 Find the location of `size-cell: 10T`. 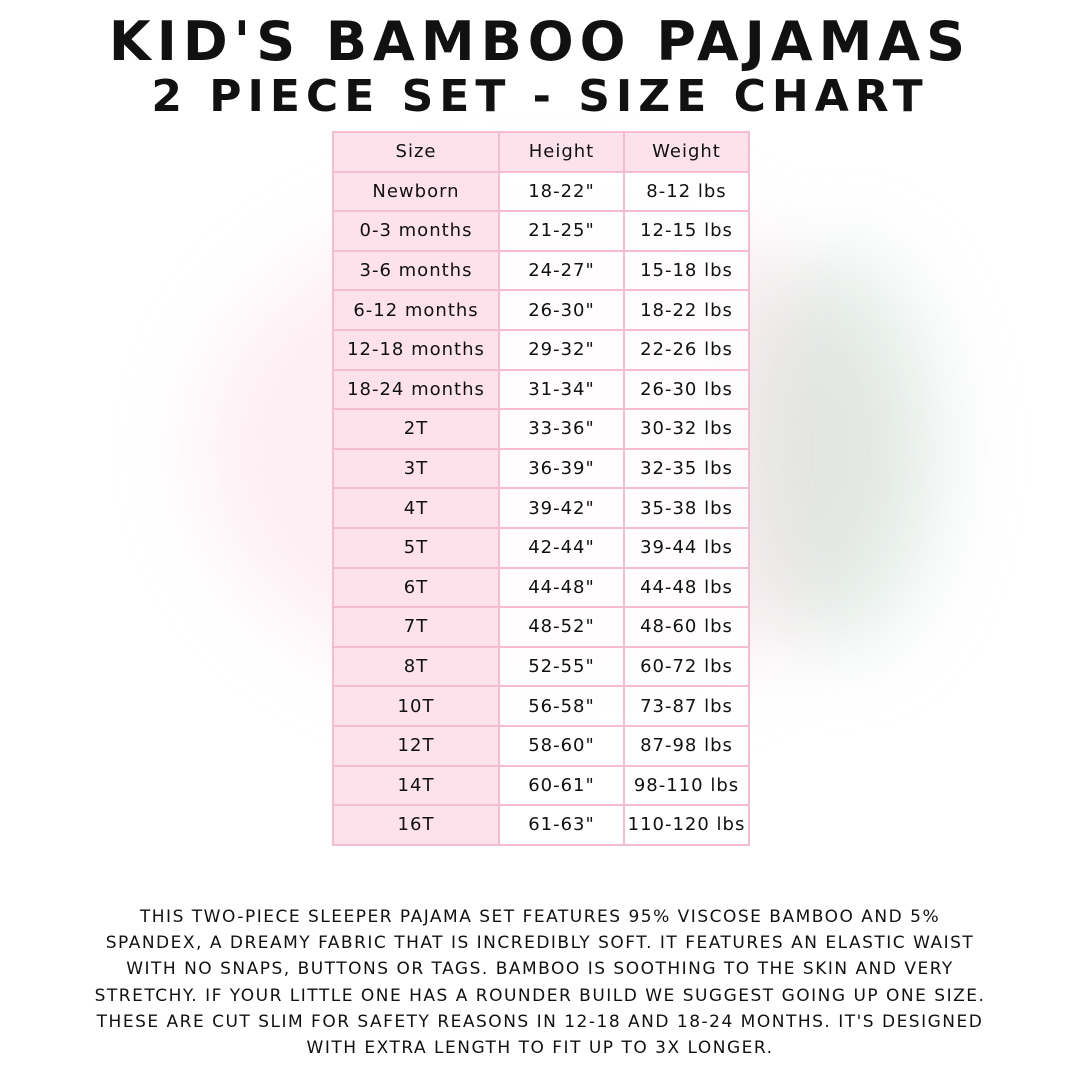

size-cell: 10T is located at coordinates (416, 706).